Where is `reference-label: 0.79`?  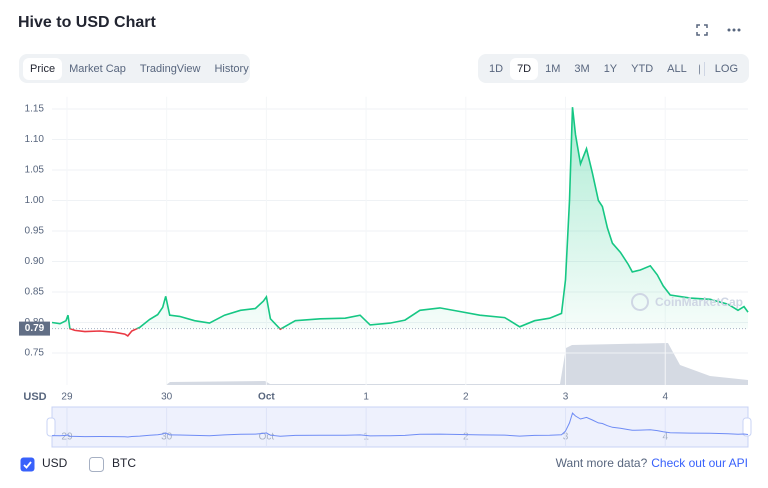
reference-label: 0.79 is located at coordinates (35, 328).